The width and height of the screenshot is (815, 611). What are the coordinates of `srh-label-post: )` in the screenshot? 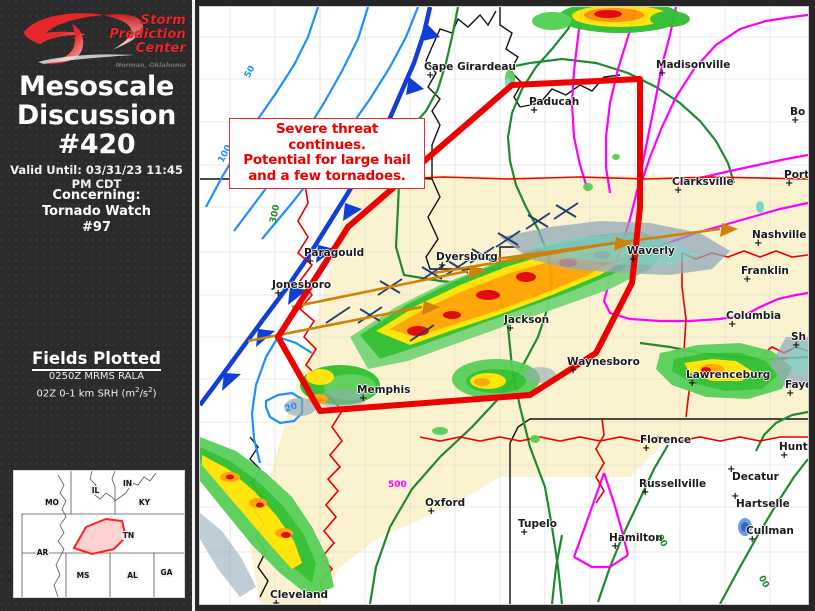 It's located at (154, 394).